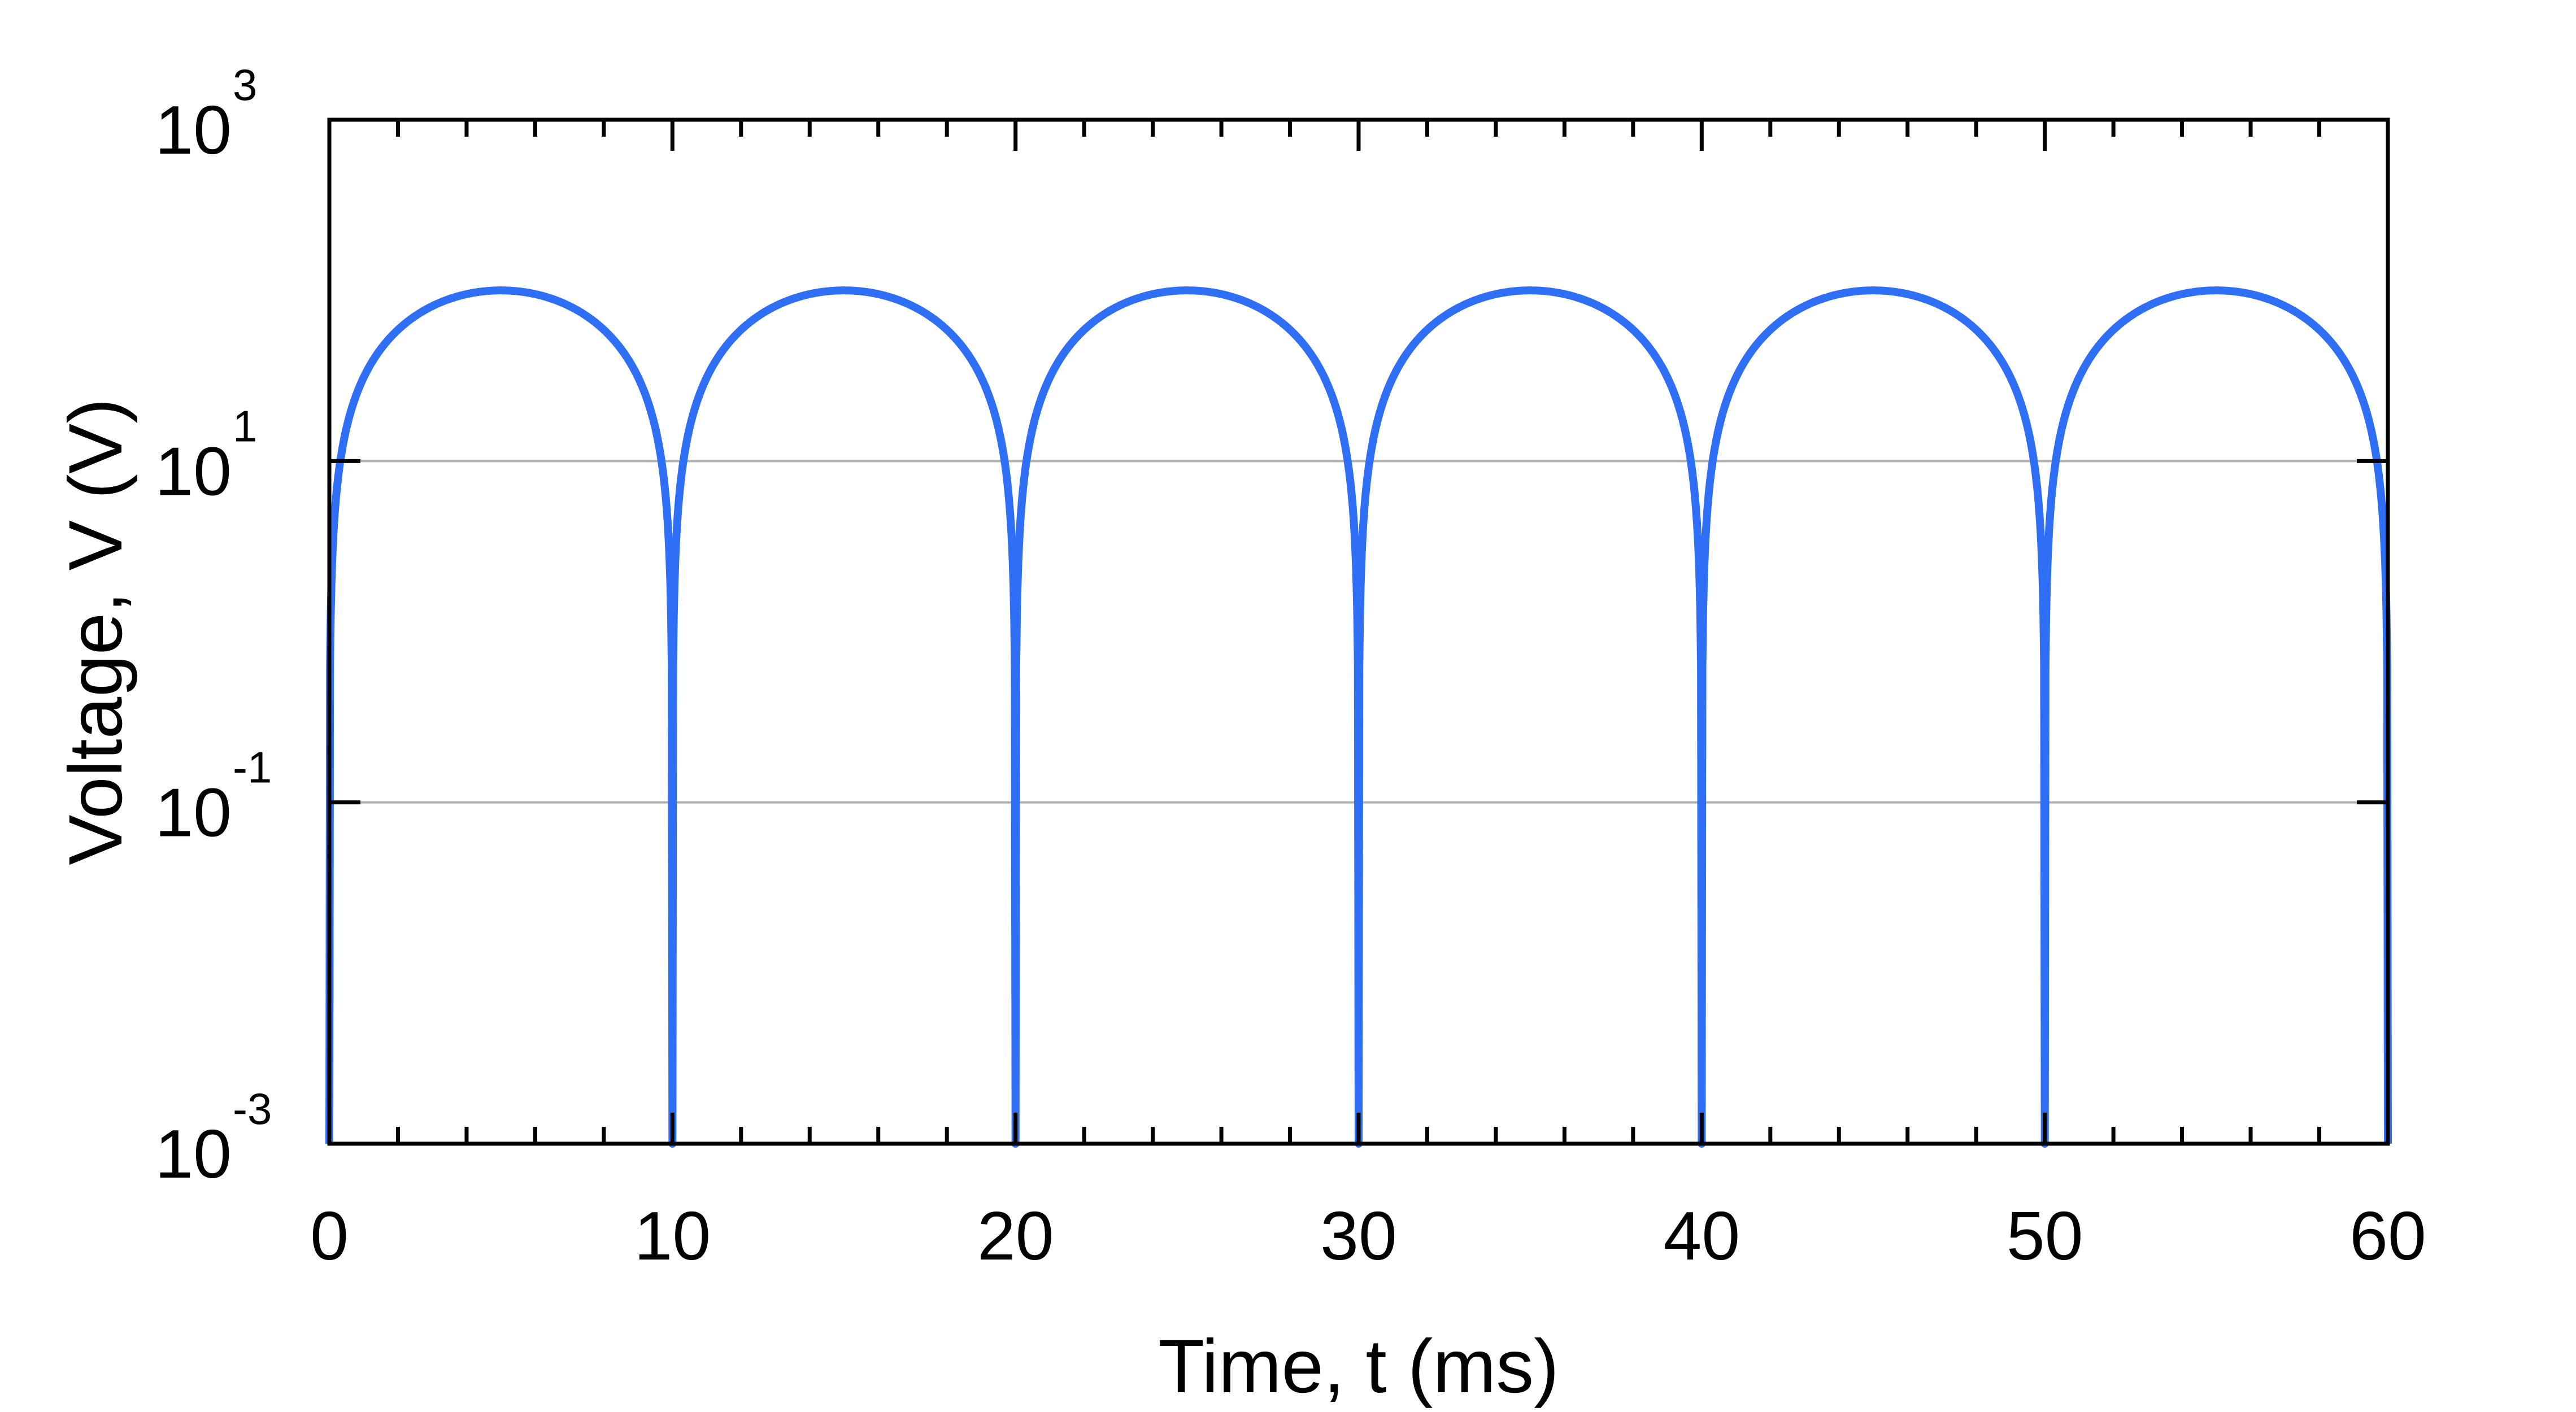 Image resolution: width=2576 pixels, height=1412 pixels. What do you see at coordinates (1358, 1235) in the screenshot?
I see `x-tick-label: 30` at bounding box center [1358, 1235].